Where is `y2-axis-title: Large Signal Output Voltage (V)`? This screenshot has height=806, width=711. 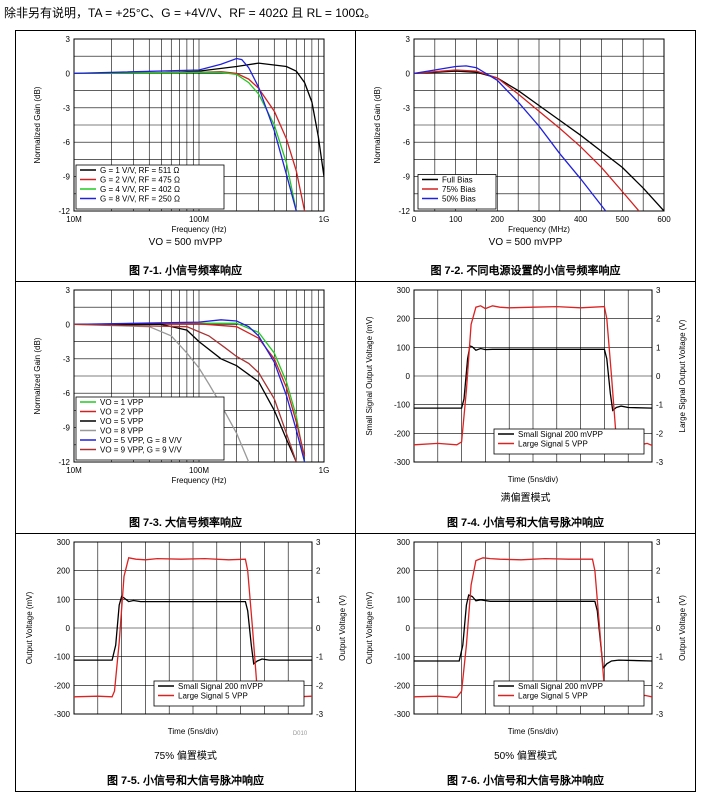
y2-axis-title: Large Signal Output Voltage (V) is located at coordinates (682, 375).